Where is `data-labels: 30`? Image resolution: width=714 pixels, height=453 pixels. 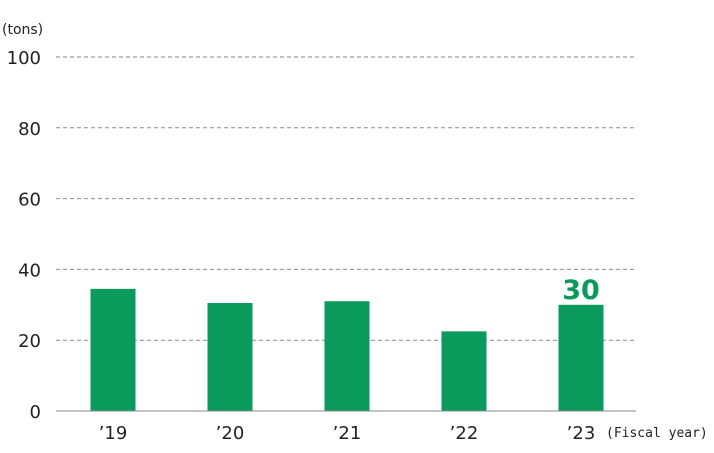 data-labels: 30 is located at coordinates (581, 290).